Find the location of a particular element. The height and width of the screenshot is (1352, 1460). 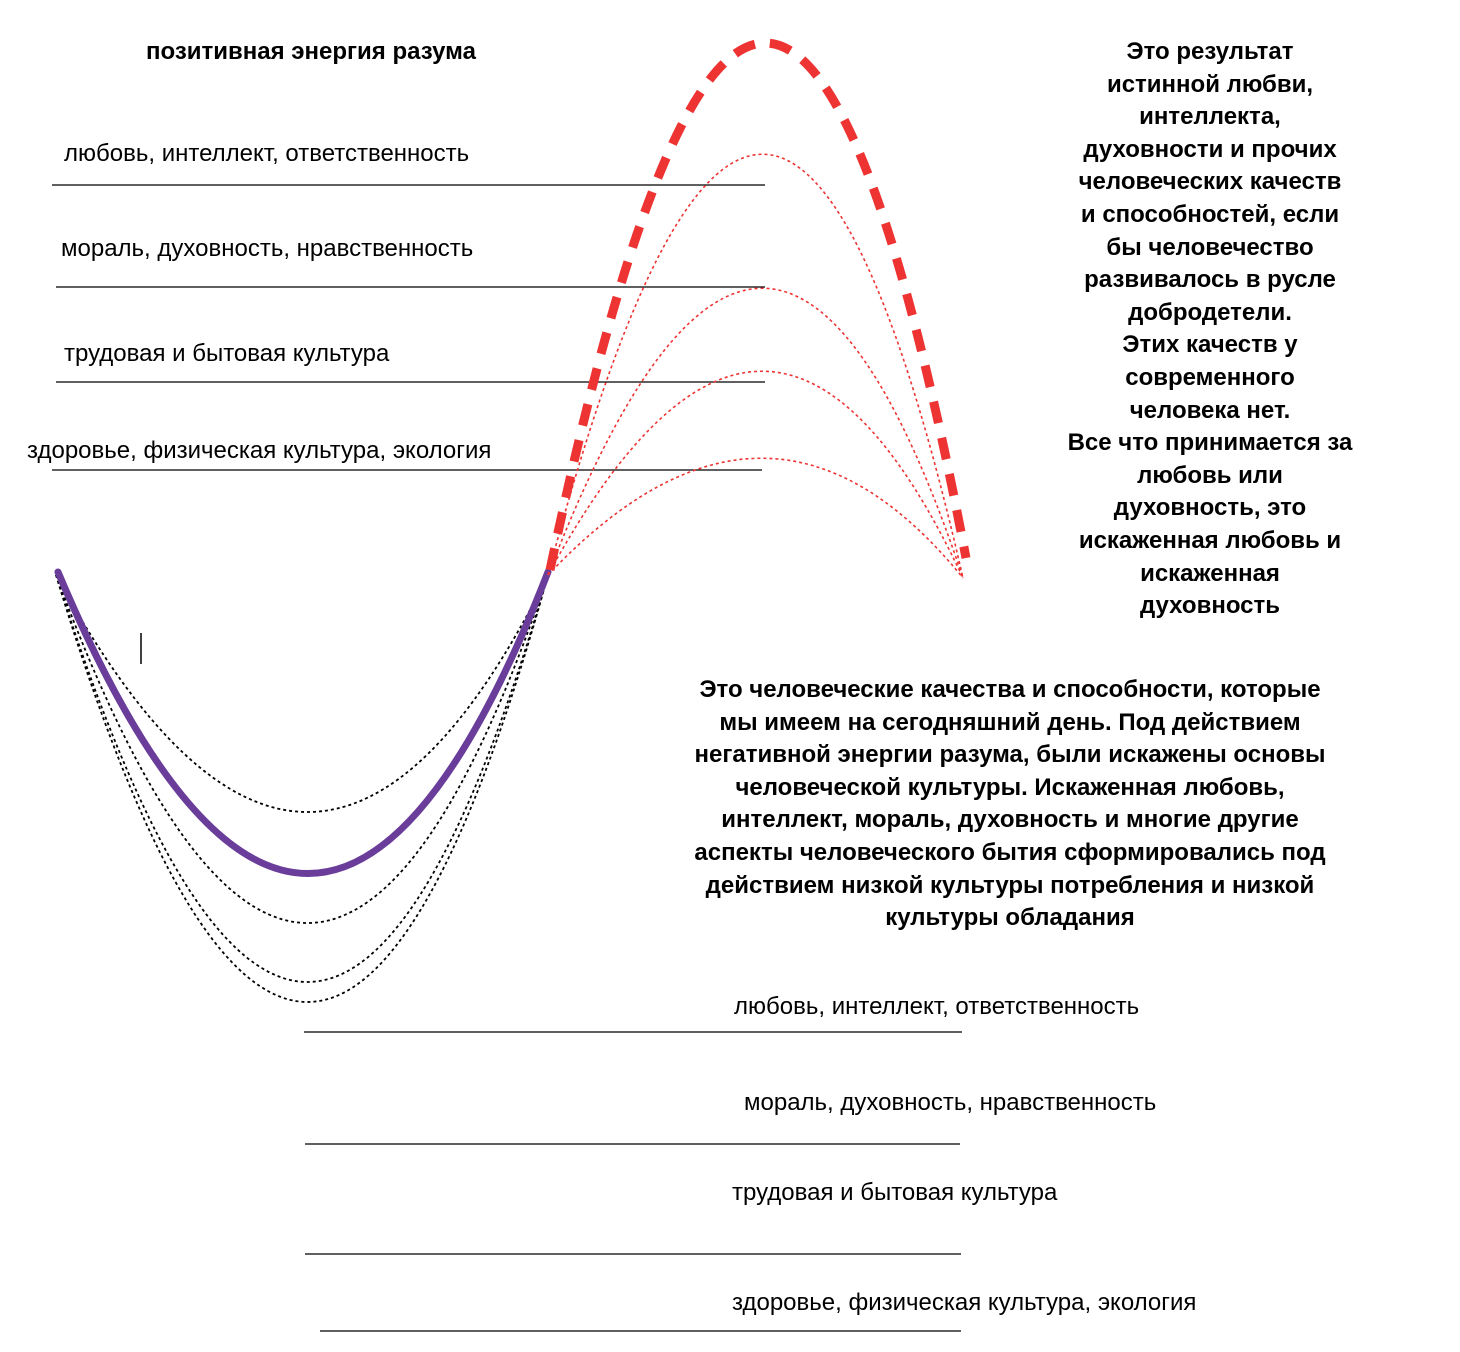

positive-description-line: человека нет. is located at coordinates (1210, 410).